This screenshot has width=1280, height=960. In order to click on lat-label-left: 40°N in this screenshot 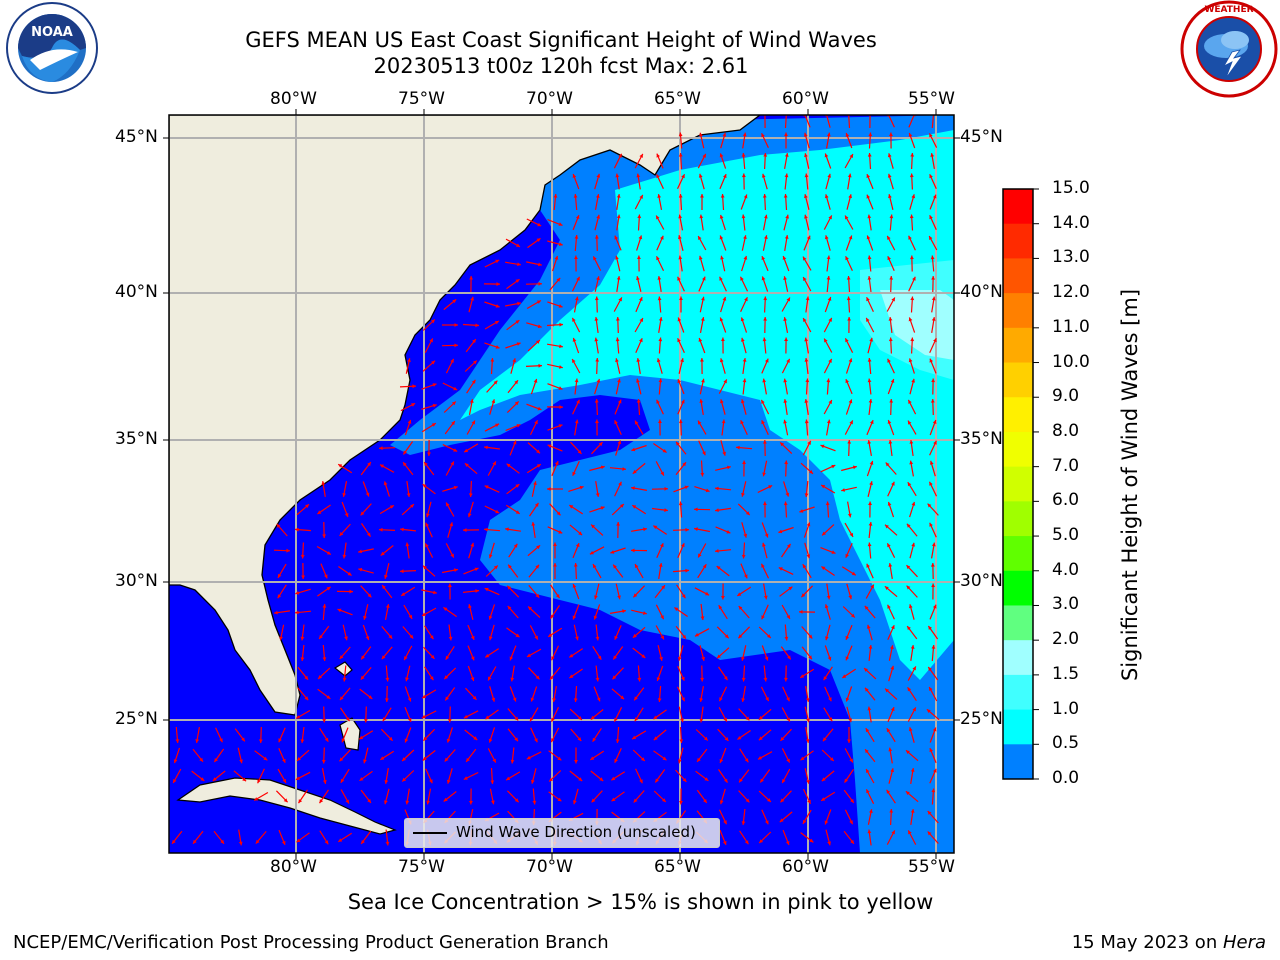, I will do `click(136, 292)`.